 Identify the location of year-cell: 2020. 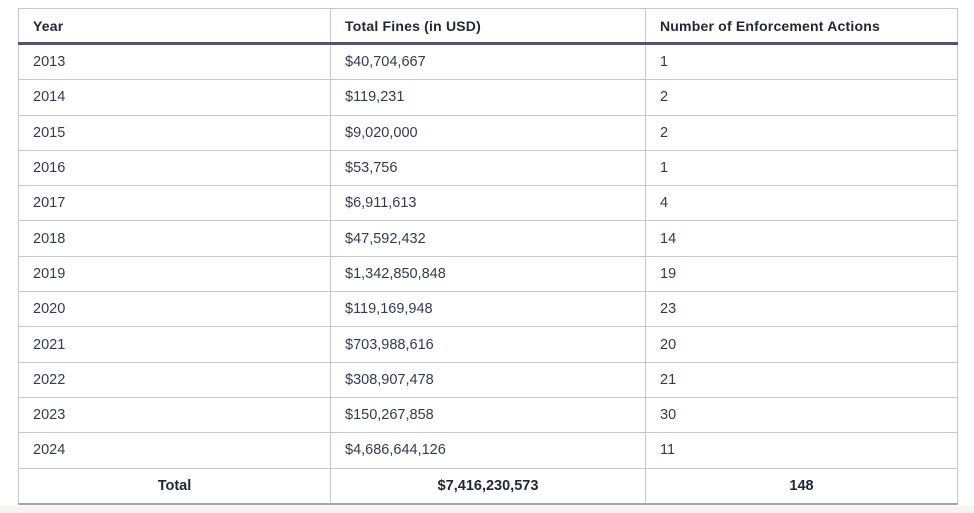
(174, 309).